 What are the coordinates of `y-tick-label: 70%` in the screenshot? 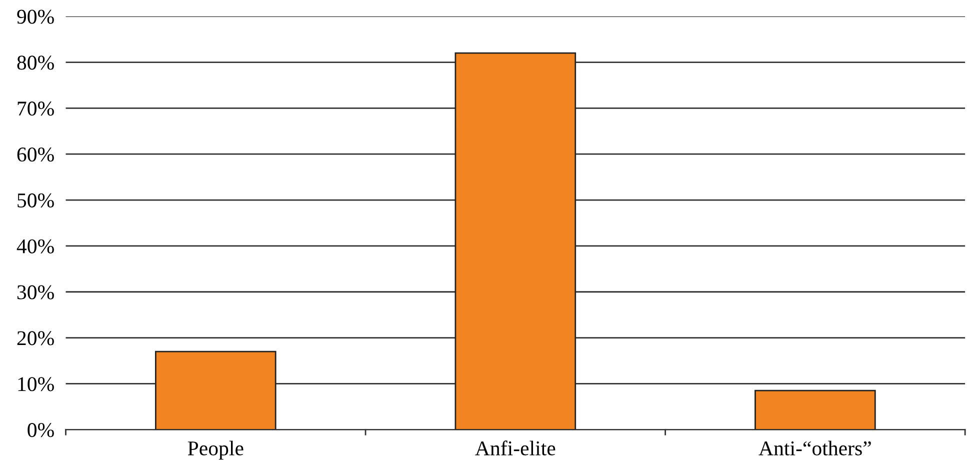 It's located at (36, 109).